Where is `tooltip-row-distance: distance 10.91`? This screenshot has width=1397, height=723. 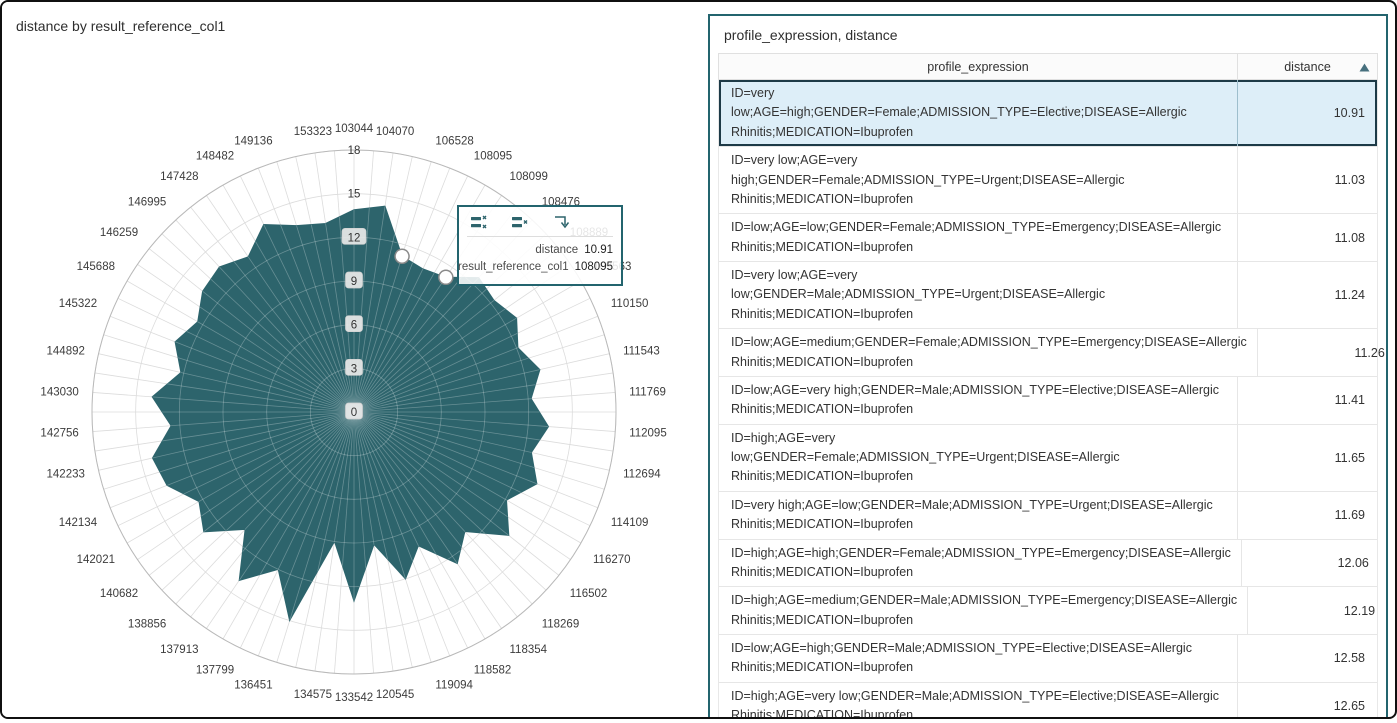
tooltip-row-distance: distance 10.91 is located at coordinates (540, 250).